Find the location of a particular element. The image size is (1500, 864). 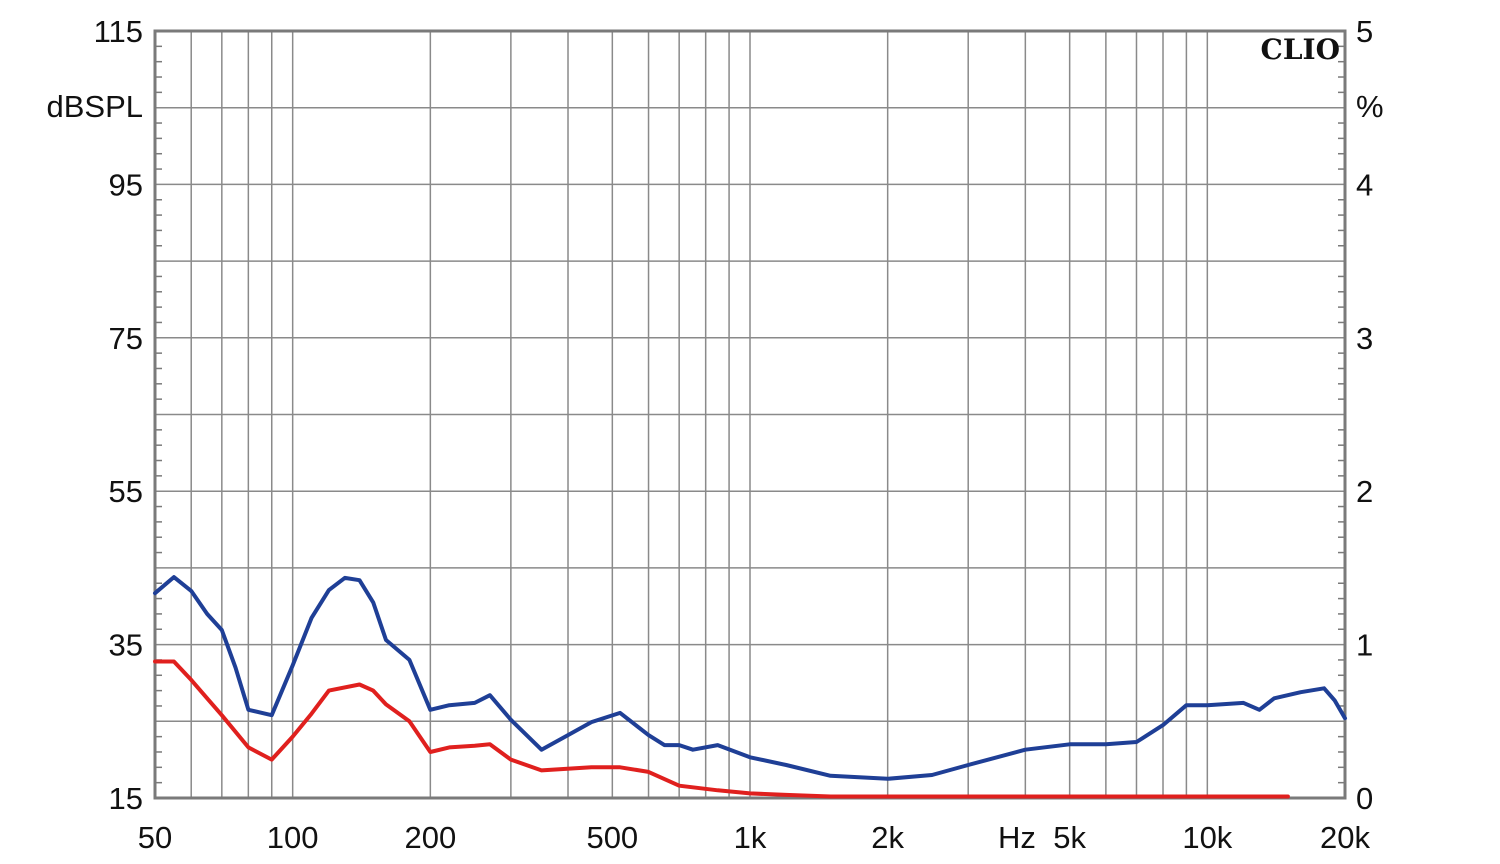

x-axis-label: Hz is located at coordinates (1017, 837).